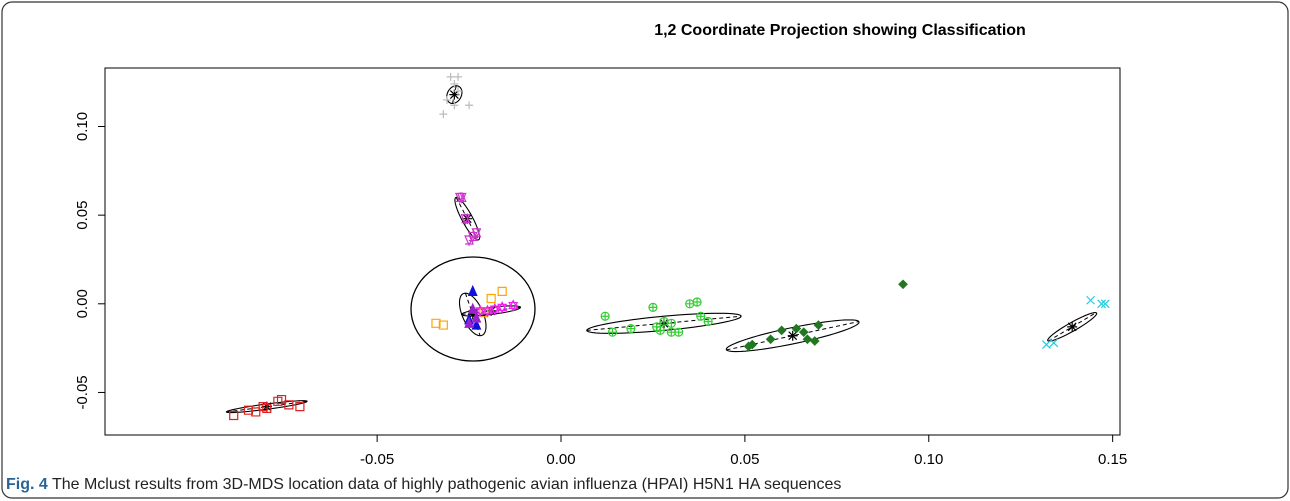 This screenshot has height=501, width=1290. I want to click on y-tick-label: 0.00, so click(82, 303).